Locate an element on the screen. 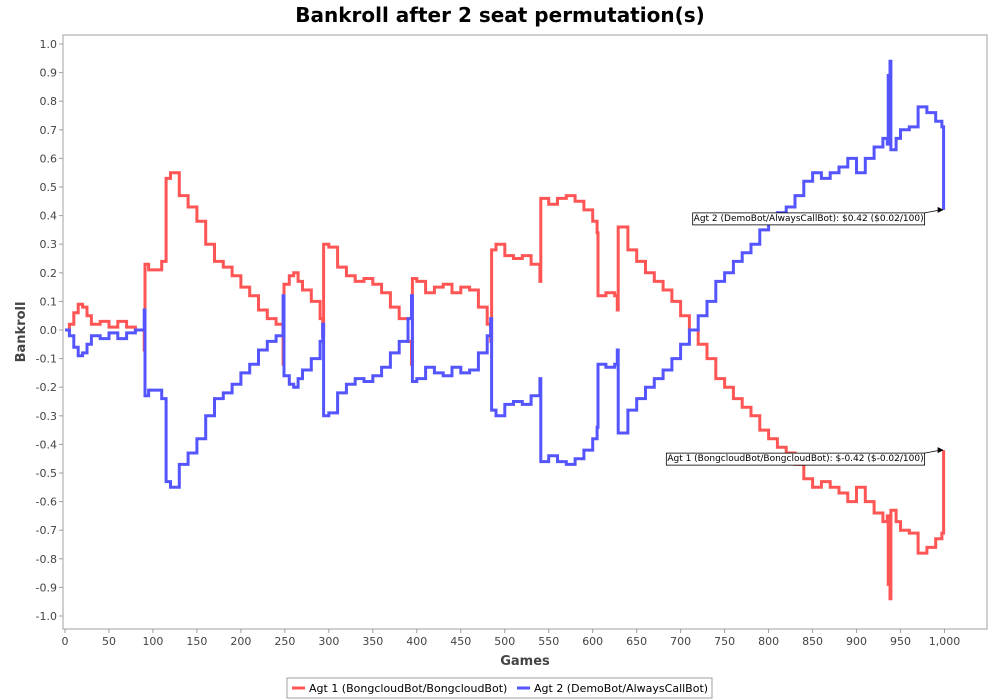  x-tick-label: 150 is located at coordinates (196, 641).